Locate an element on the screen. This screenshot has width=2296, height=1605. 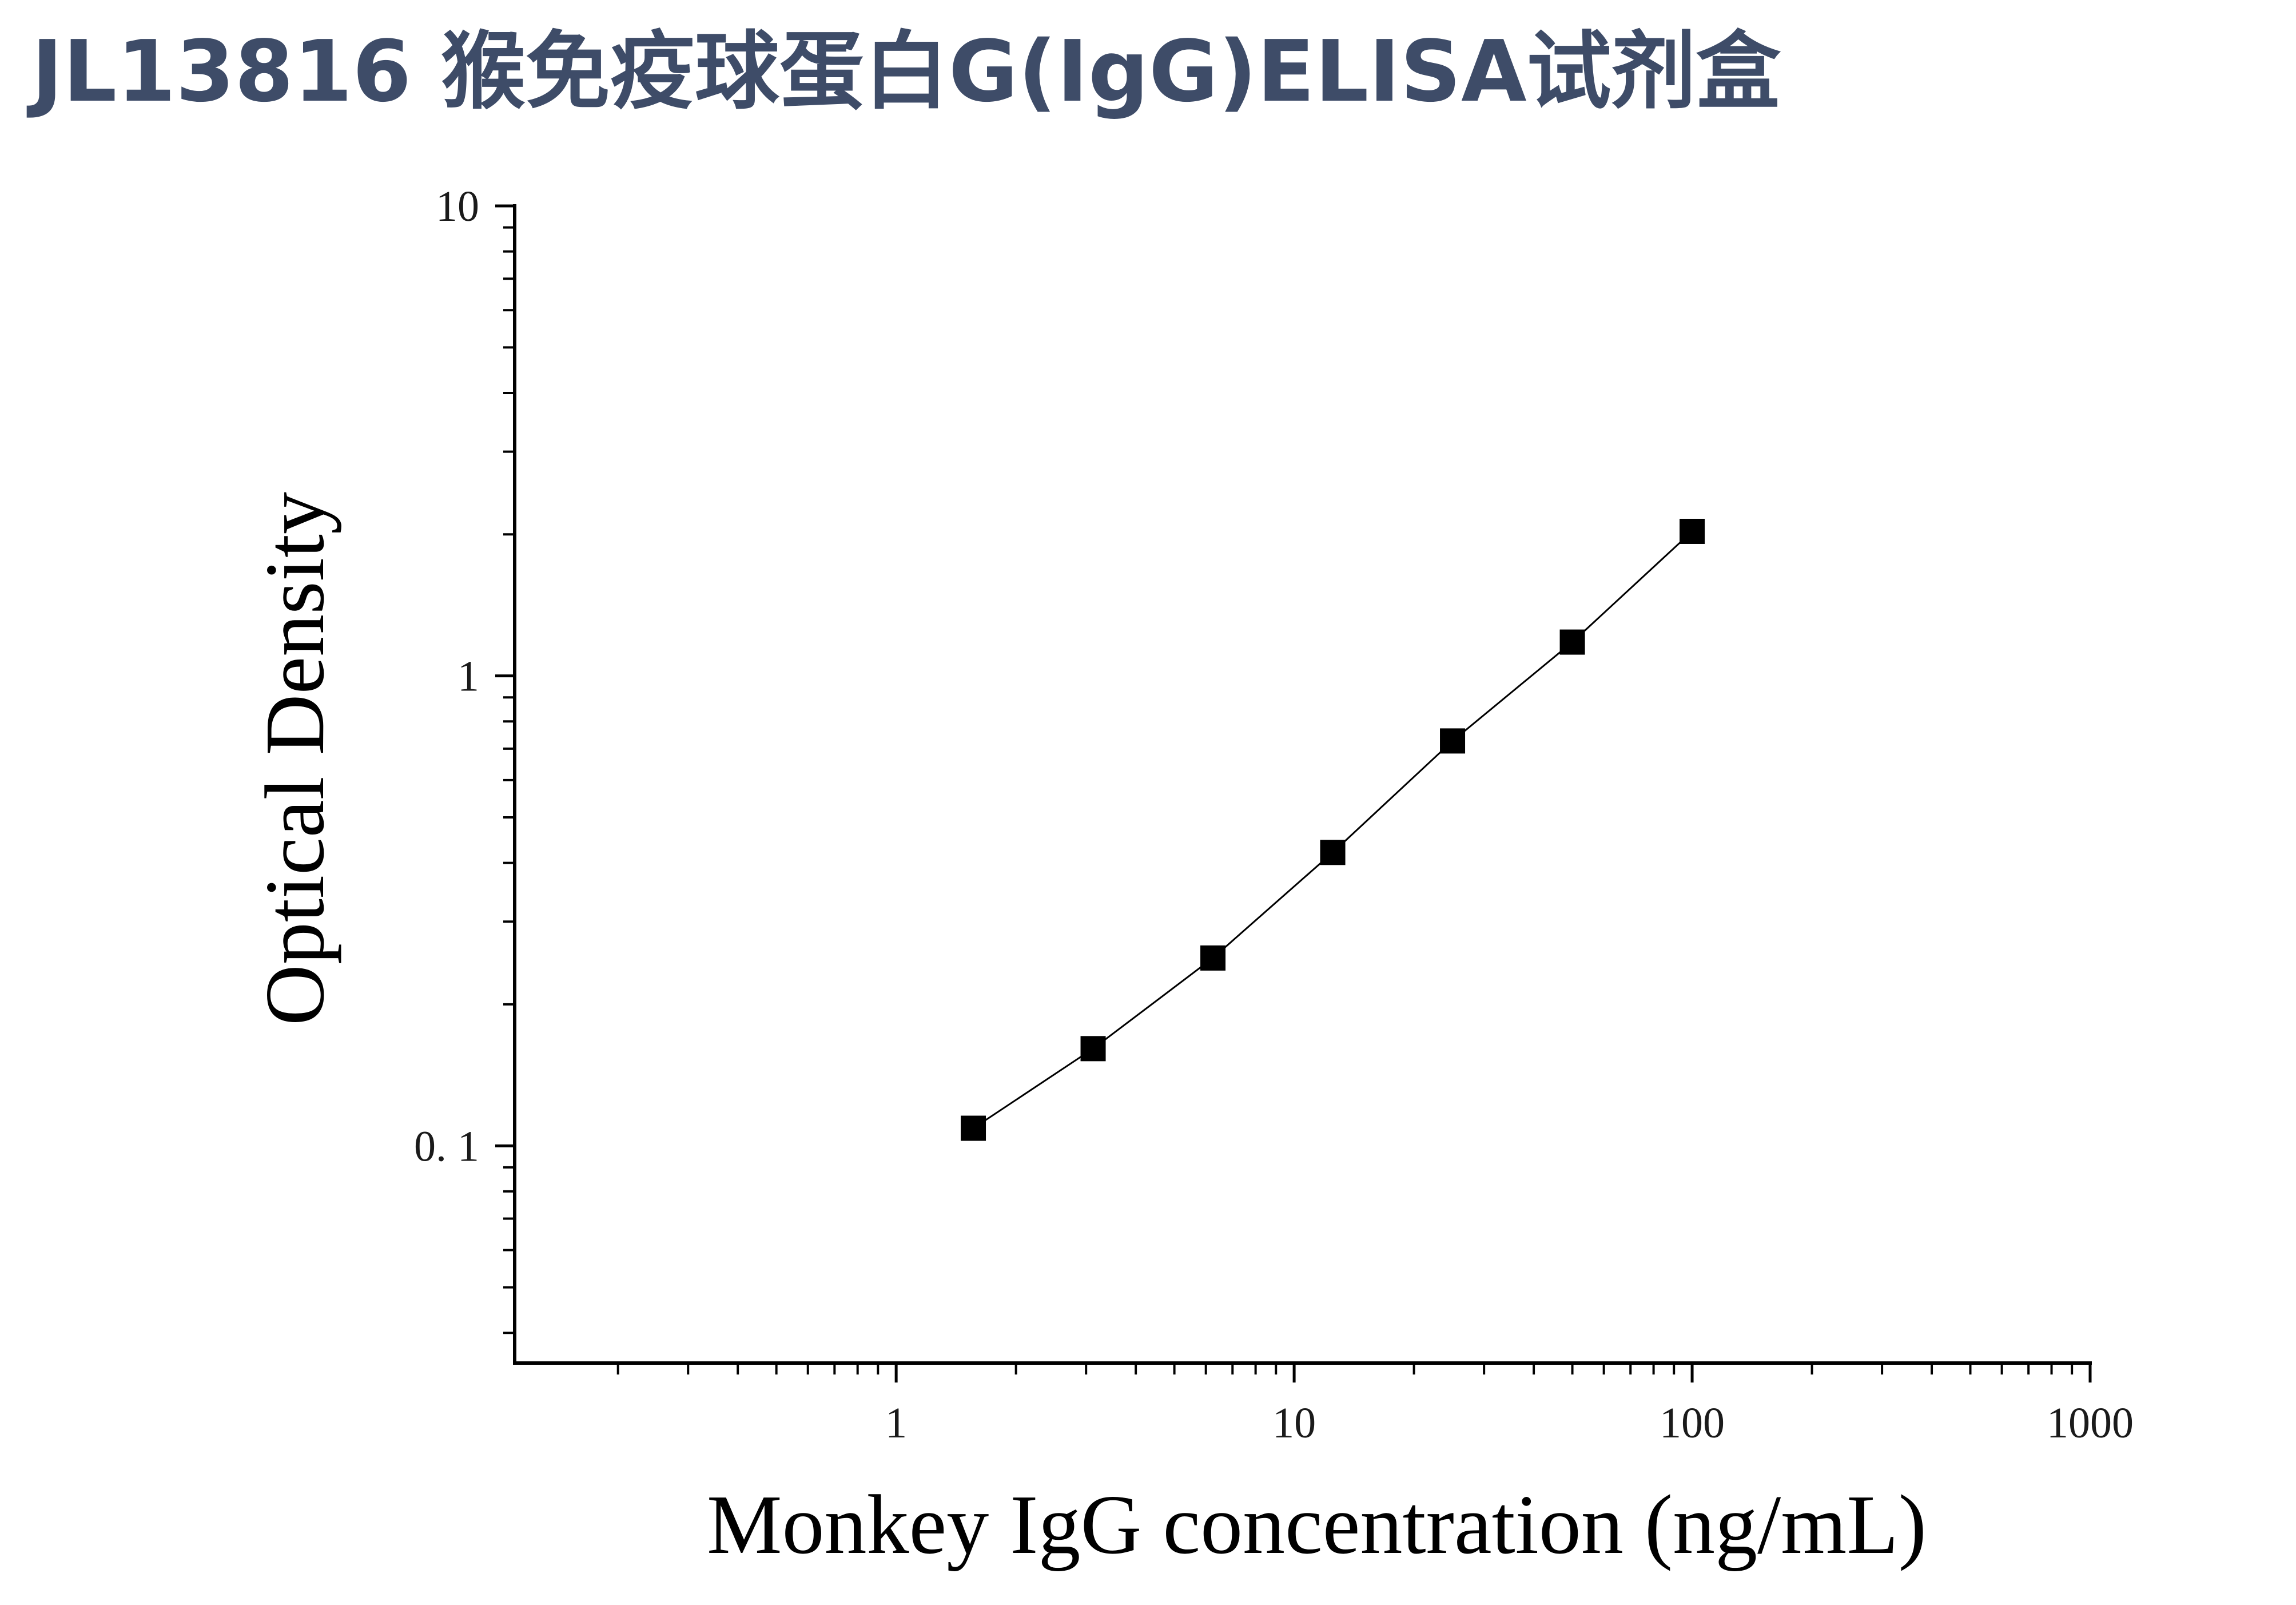
x-tick-label: 10 is located at coordinates (1294, 1423).